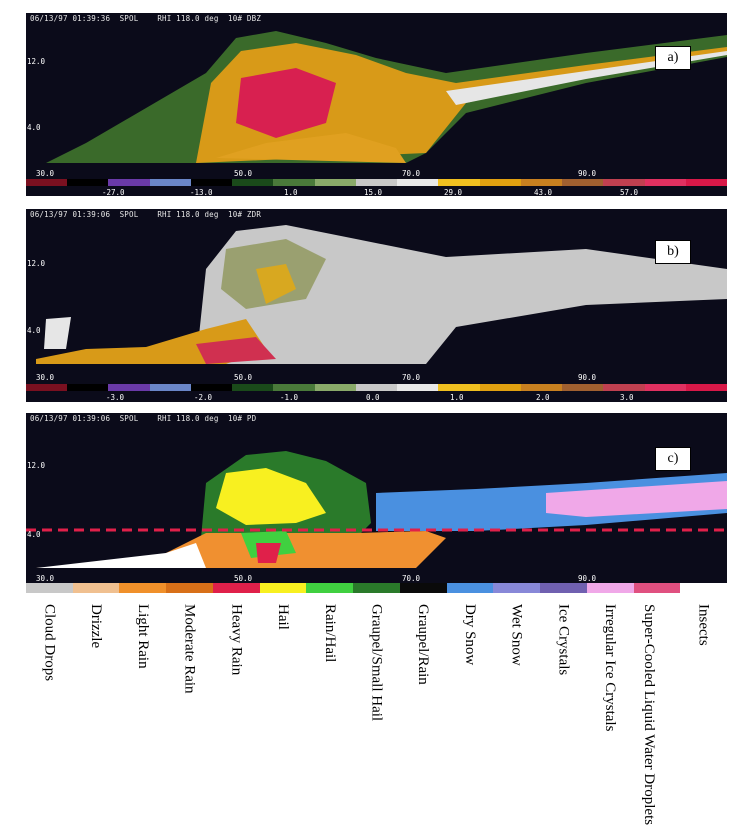  Describe the element at coordinates (34, 330) in the screenshot. I see `panel-b-ytick-4: 4.0` at that location.